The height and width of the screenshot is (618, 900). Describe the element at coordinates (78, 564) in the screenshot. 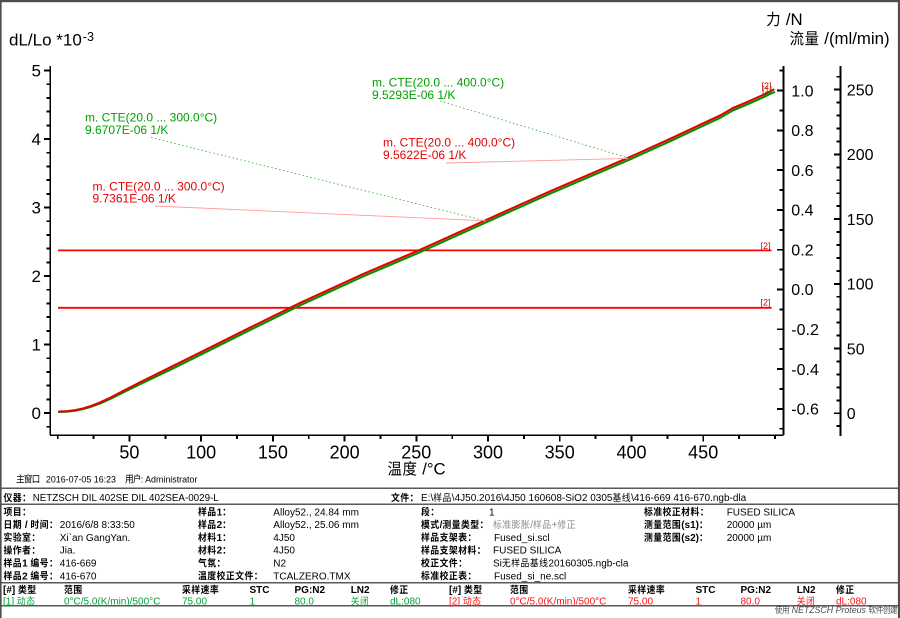

I see `svg-text: 416-669` at that location.